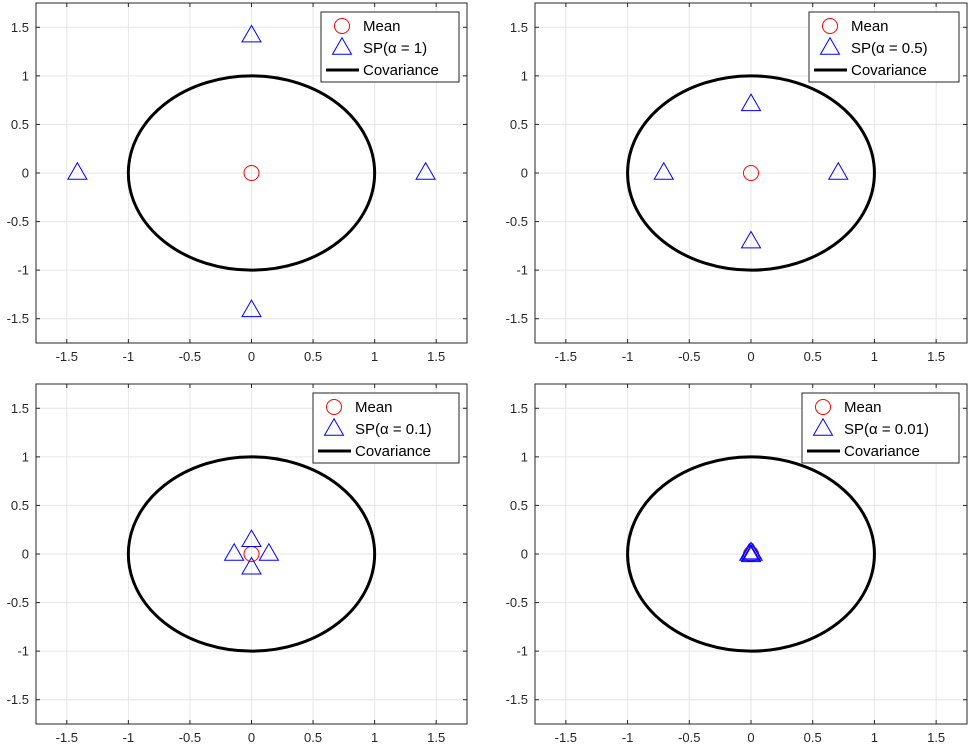 Image resolution: width=970 pixels, height=750 pixels. Describe the element at coordinates (393, 429) in the screenshot. I see `legend-label: SP(α = 0.1)` at that location.